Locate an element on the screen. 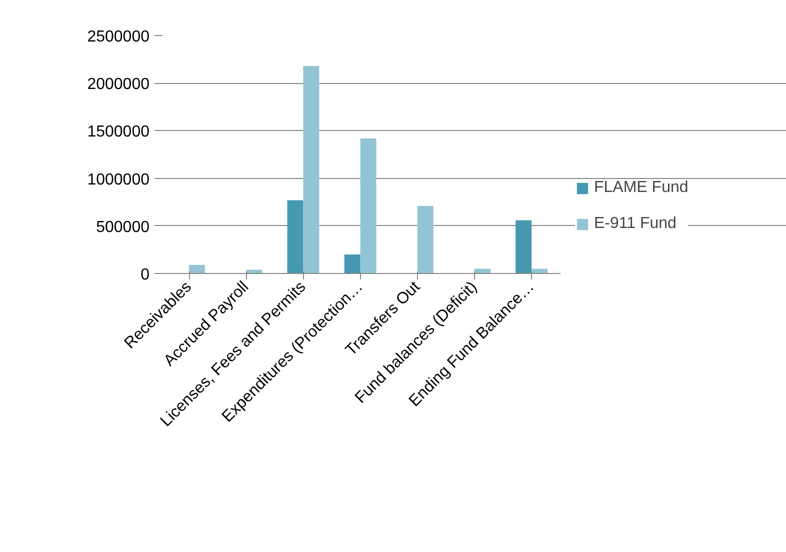  y-tick-label: 2000000 is located at coordinates (118, 85).